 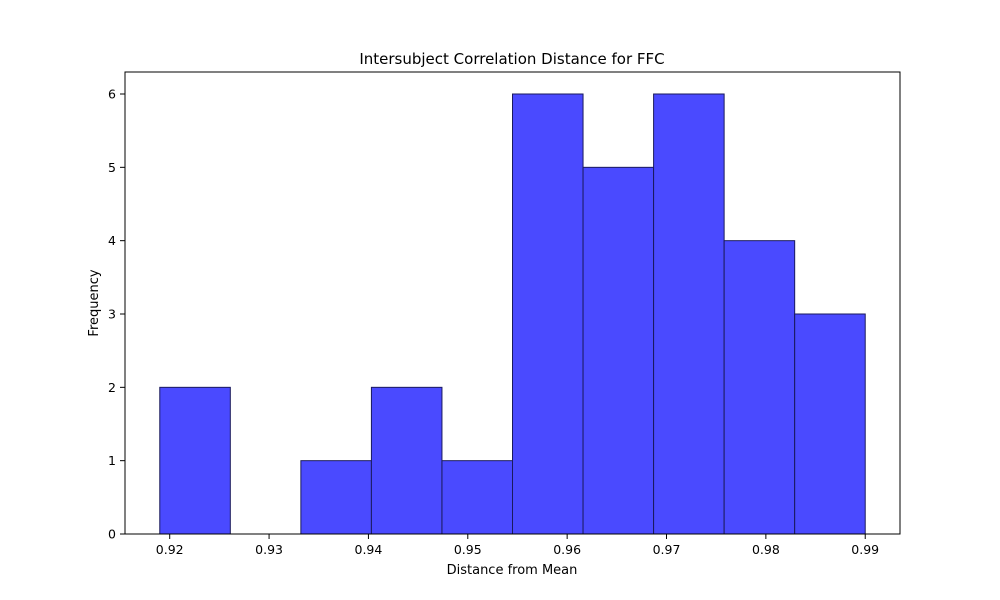 I want to click on y-tick-label: 0, so click(x=112, y=534).